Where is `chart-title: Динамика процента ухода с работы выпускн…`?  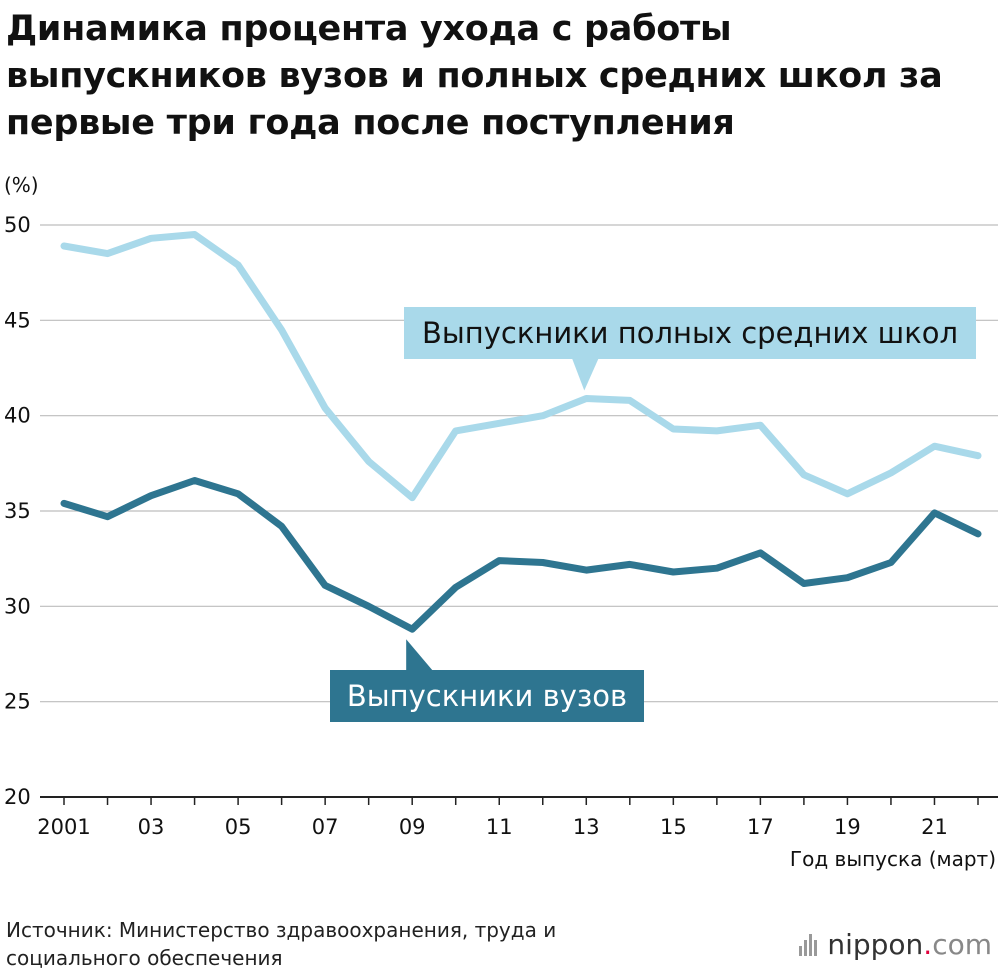
chart-title: Динамика процента ухода с работы выпускн… is located at coordinates (474, 76).